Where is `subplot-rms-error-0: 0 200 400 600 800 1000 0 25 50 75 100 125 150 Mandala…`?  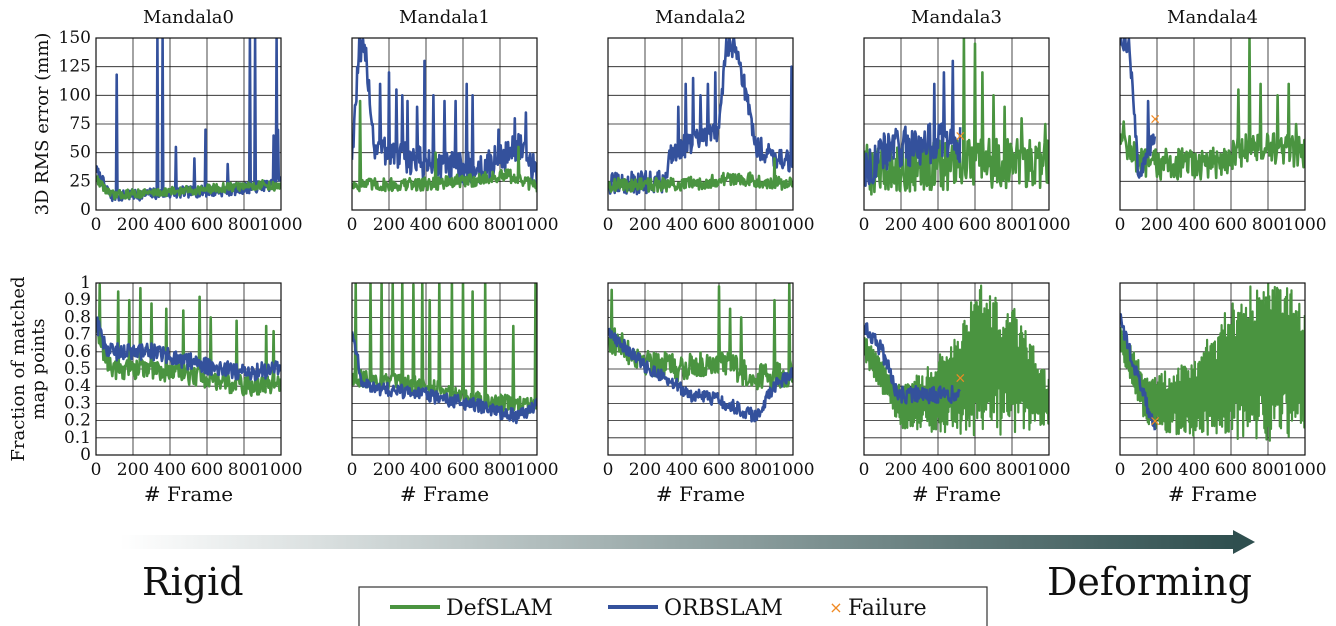
subplot-rms-error-0: 0 200 400 600 800 1000 0 25 50 75 100 125 150 Mandala… is located at coordinates (167, 121).